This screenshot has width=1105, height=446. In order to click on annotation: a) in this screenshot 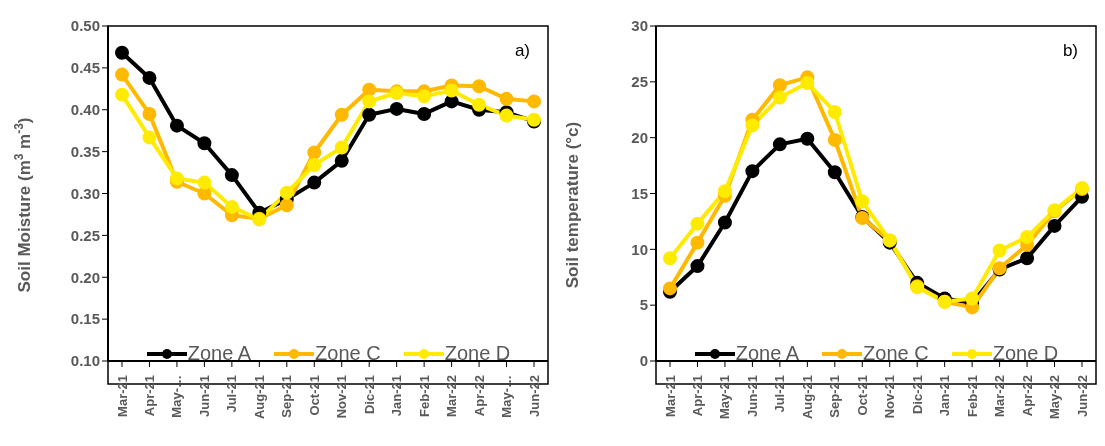, I will do `click(522, 50)`.